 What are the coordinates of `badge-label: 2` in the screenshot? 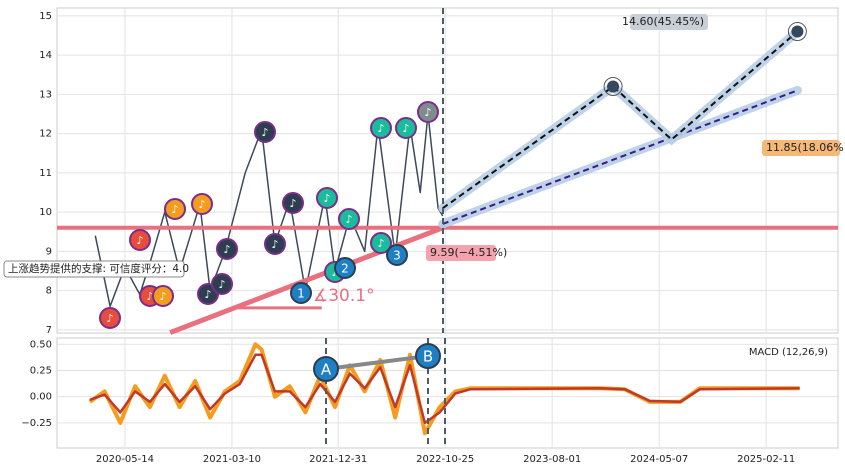 It's located at (345, 269).